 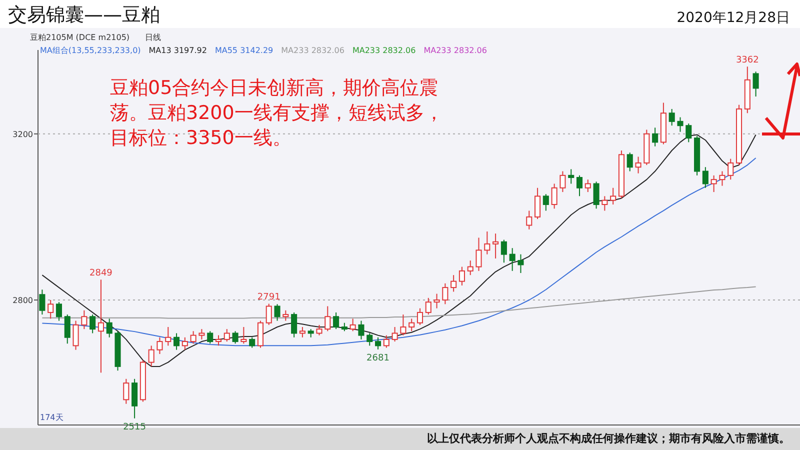 What do you see at coordinates (90, 50) in the screenshot?
I see `legend-title: MA组合(13,55,233,233,0)` at bounding box center [90, 50].